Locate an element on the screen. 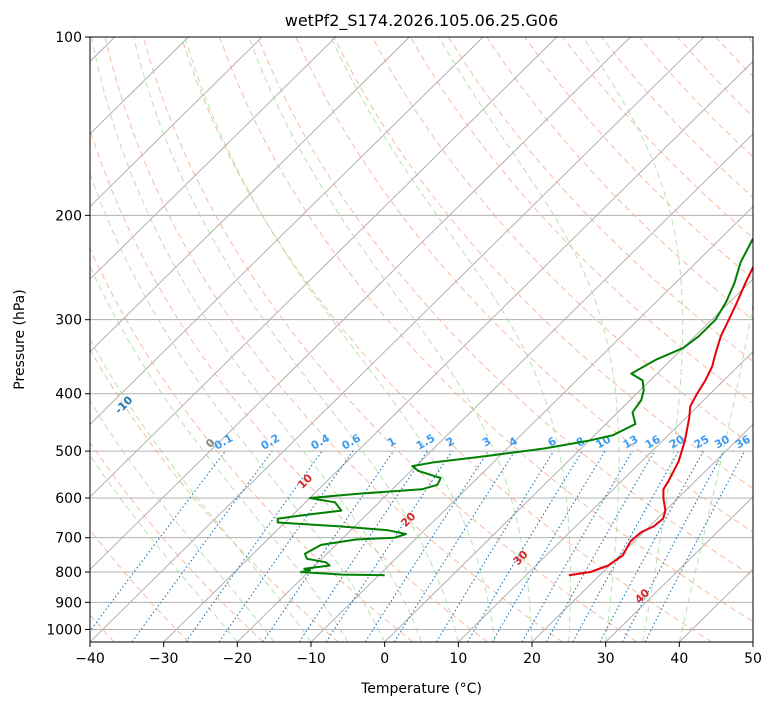 The image size is (775, 708). y-tick-label: 300 is located at coordinates (68, 321).